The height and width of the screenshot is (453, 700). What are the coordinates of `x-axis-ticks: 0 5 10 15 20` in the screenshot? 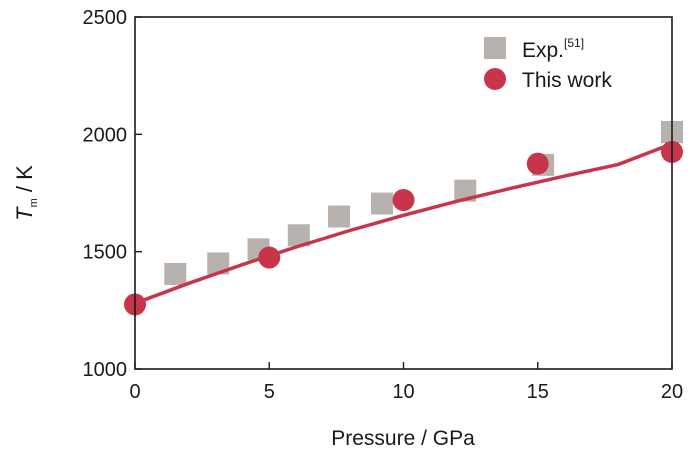 It's located at (406, 382).